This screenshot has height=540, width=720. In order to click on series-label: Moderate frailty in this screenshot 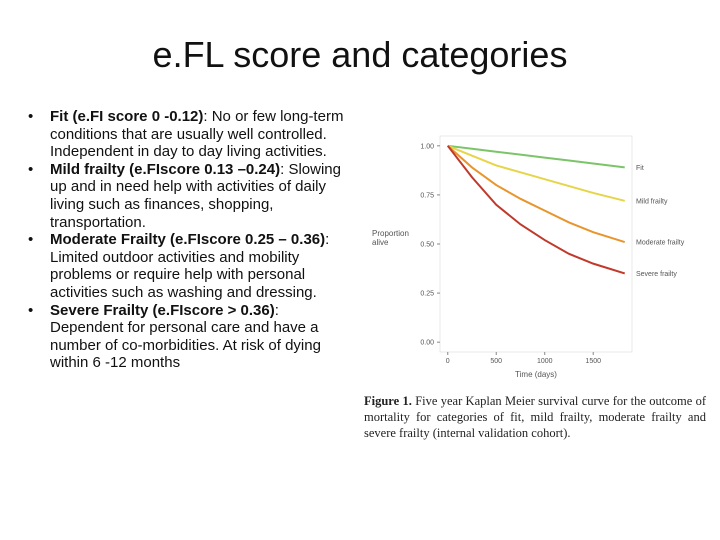, I will do `click(660, 243)`.